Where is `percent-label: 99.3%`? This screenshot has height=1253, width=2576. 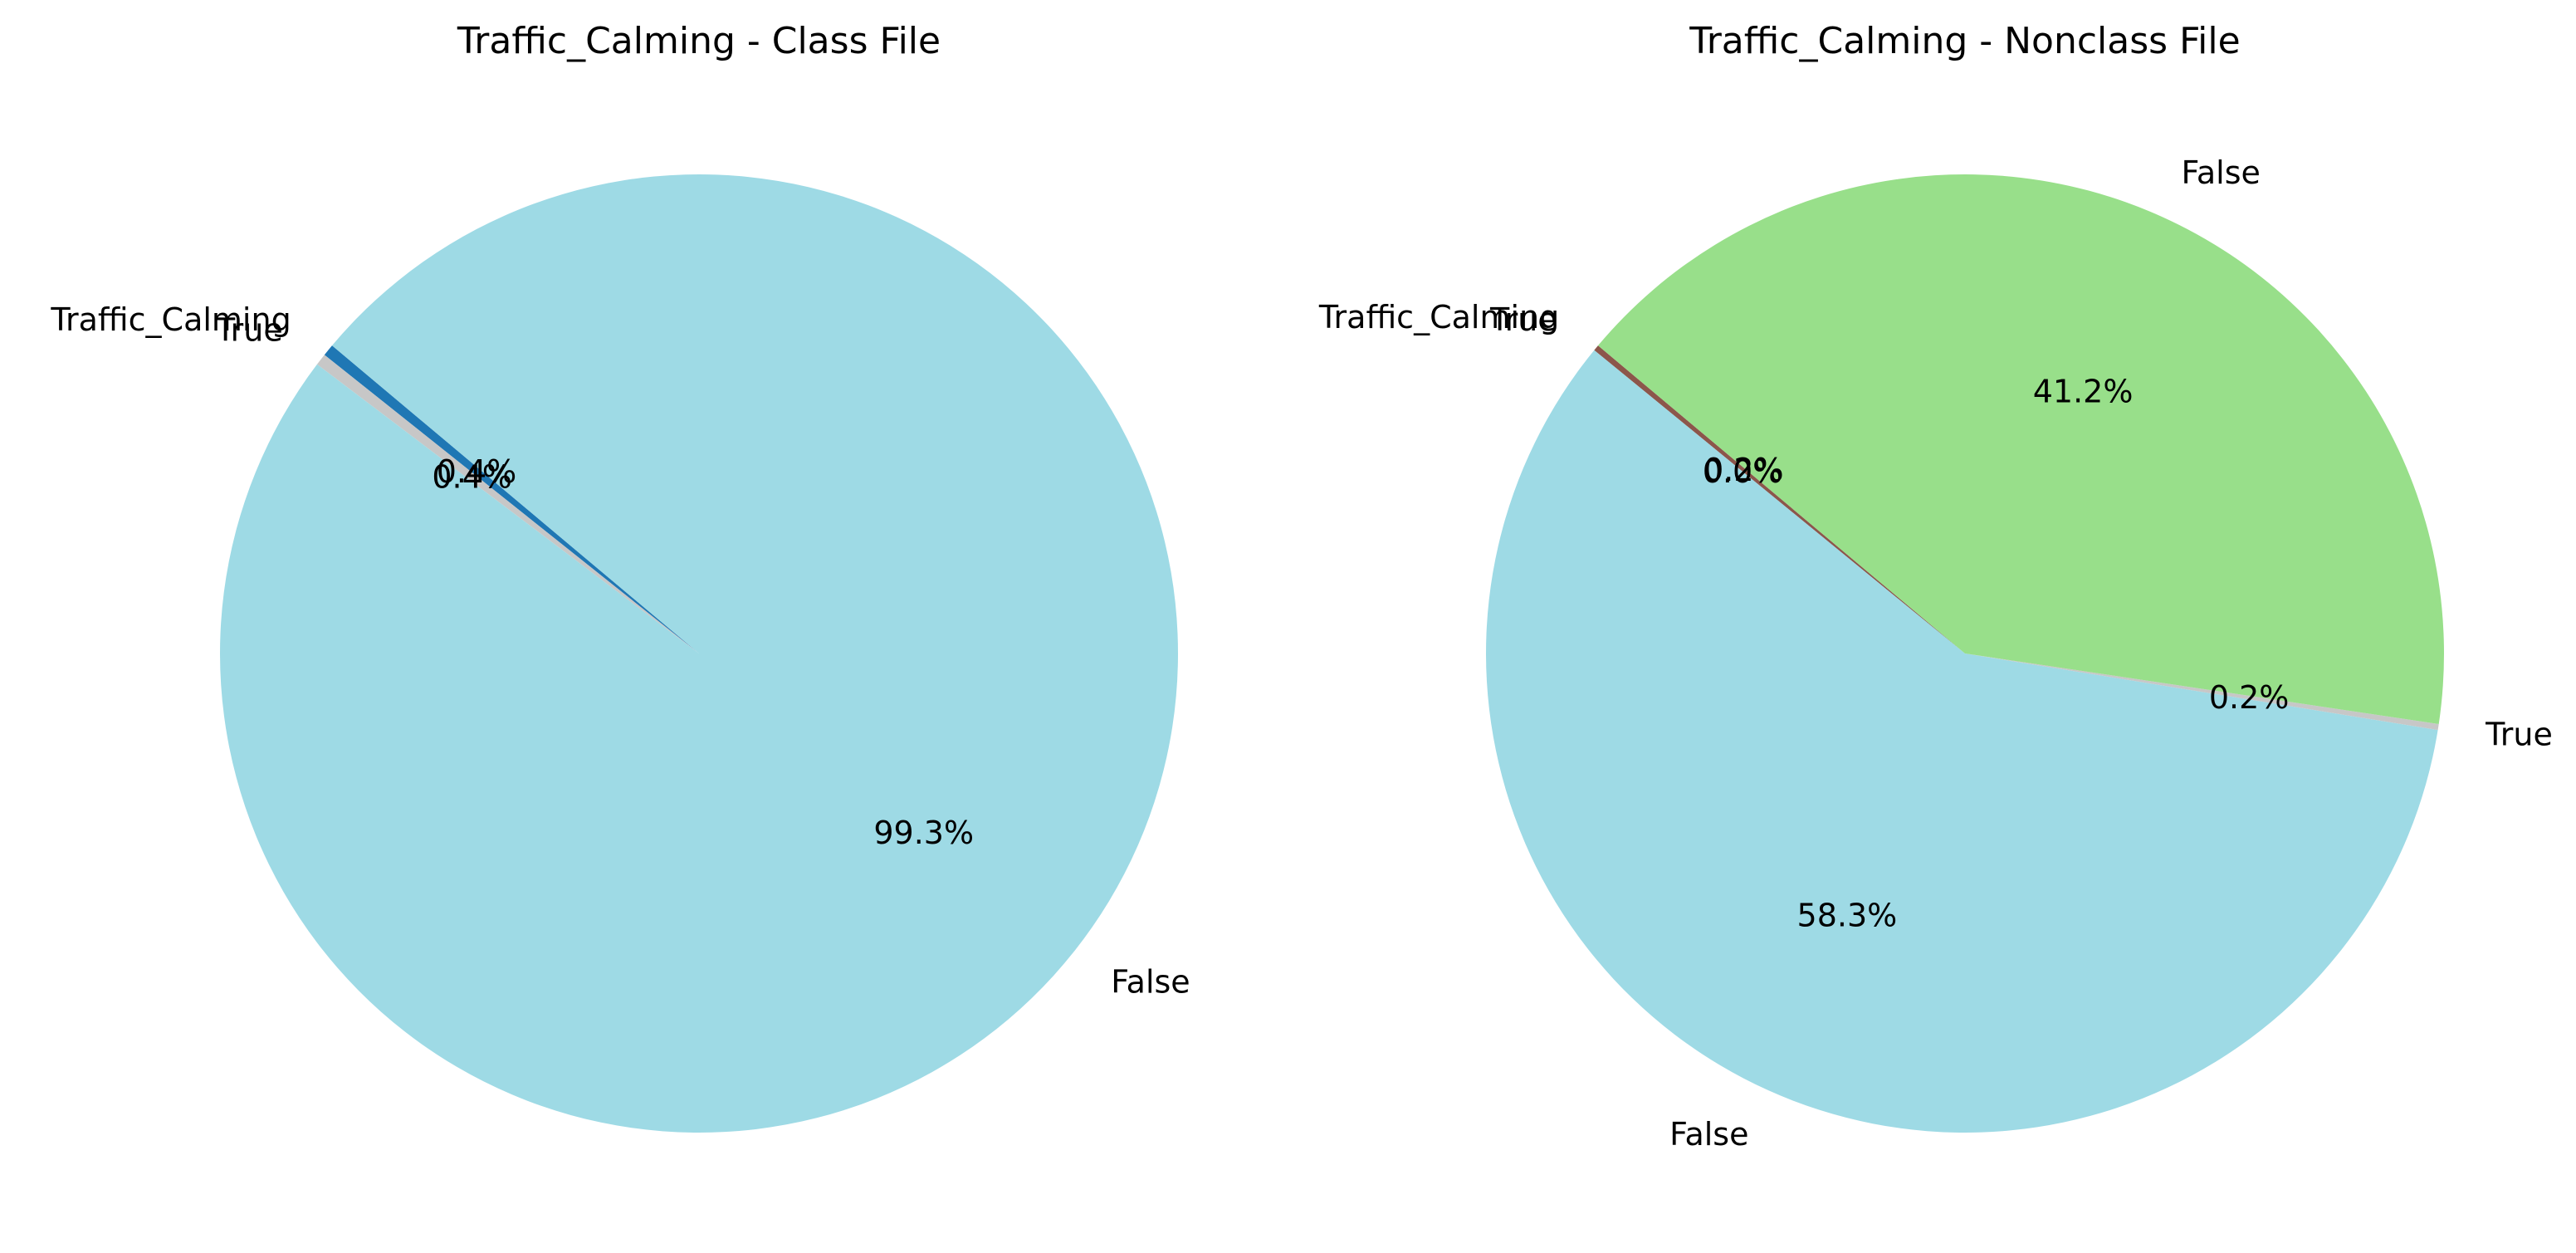 percent-label: 99.3% is located at coordinates (923, 833).